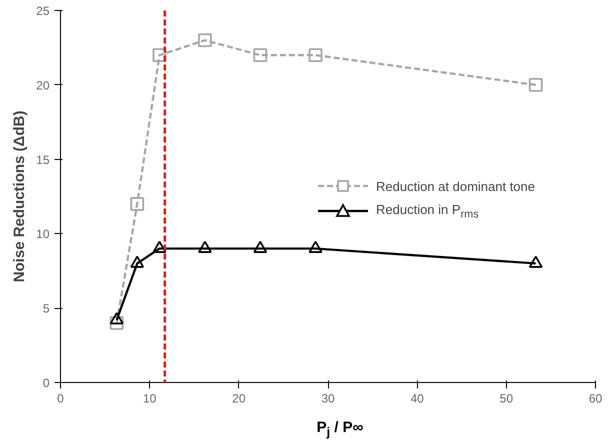 Image resolution: width=613 pixels, height=447 pixels. I want to click on x-tick-label: 20, so click(239, 399).